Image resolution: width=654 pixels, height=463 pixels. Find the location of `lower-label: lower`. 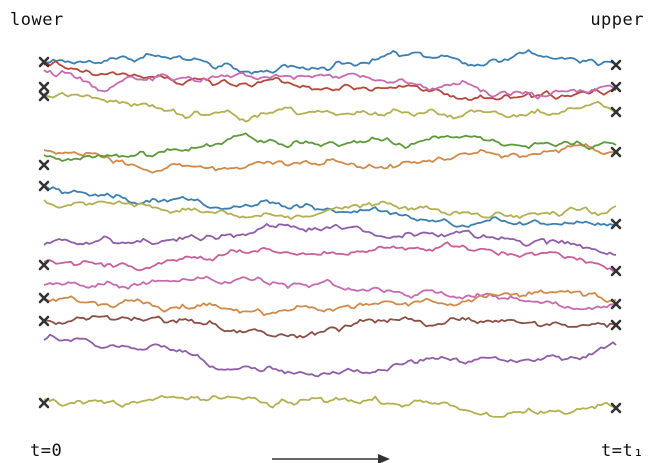

lower-label: lower is located at coordinates (37, 20).